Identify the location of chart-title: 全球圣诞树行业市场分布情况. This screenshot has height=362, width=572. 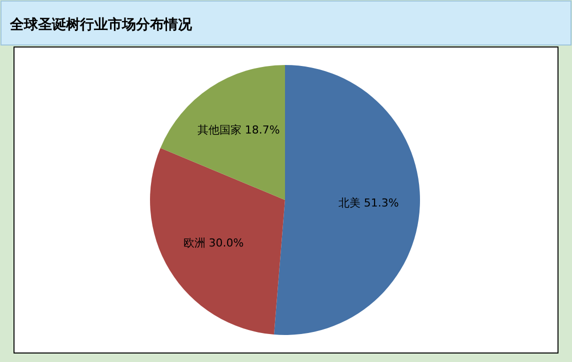
(101, 24).